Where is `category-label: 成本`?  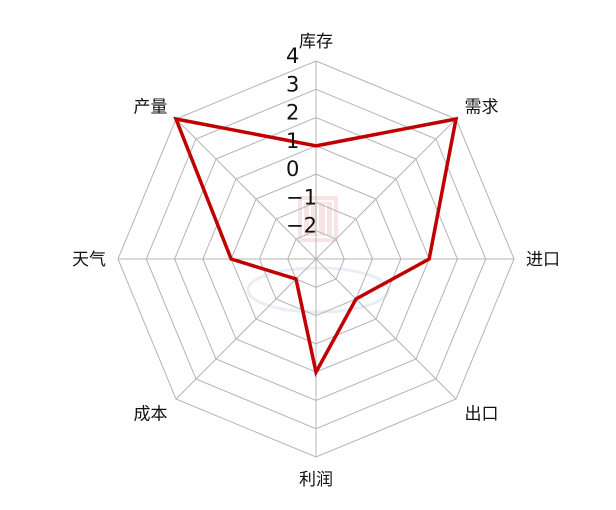
category-label: 成本 is located at coordinates (151, 414).